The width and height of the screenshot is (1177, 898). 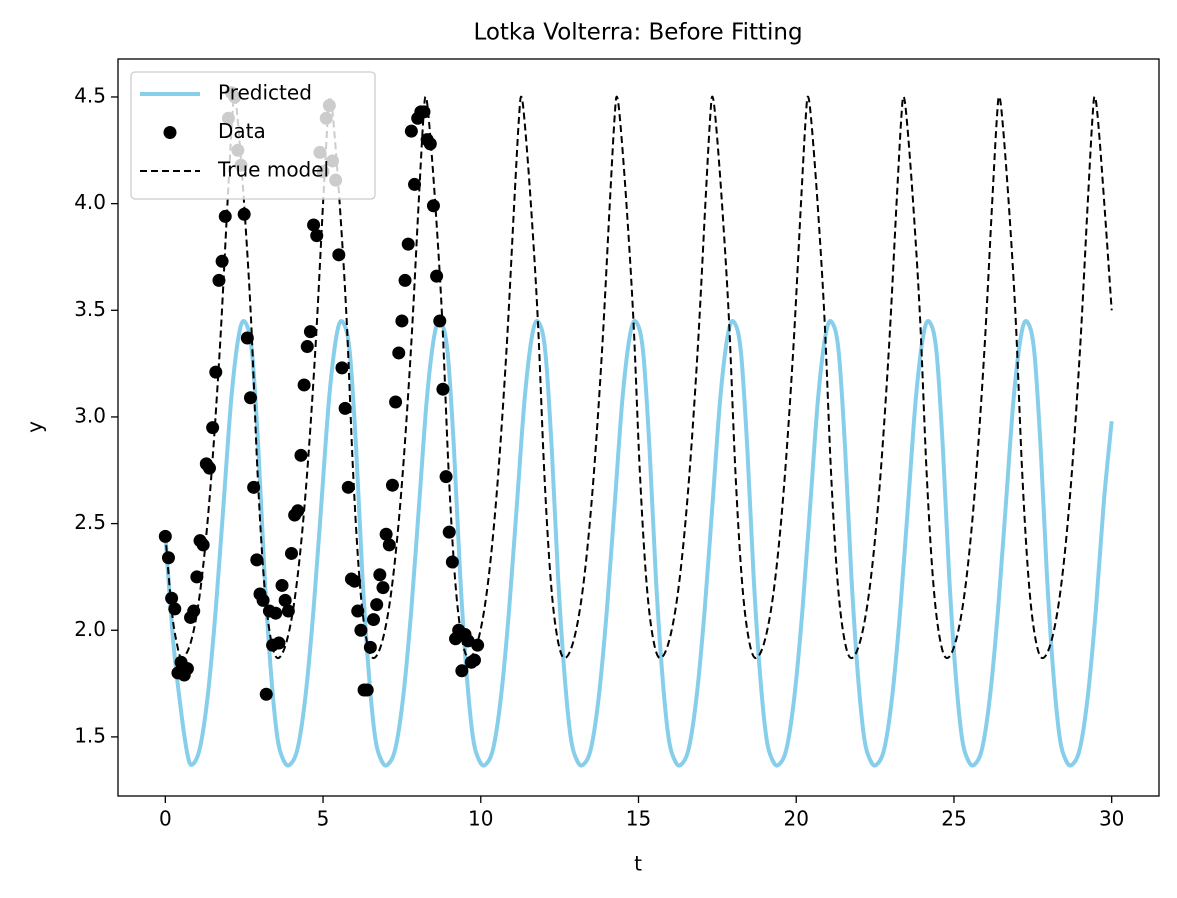 What do you see at coordinates (90, 735) in the screenshot?
I see `y-tick-label: 1.5` at bounding box center [90, 735].